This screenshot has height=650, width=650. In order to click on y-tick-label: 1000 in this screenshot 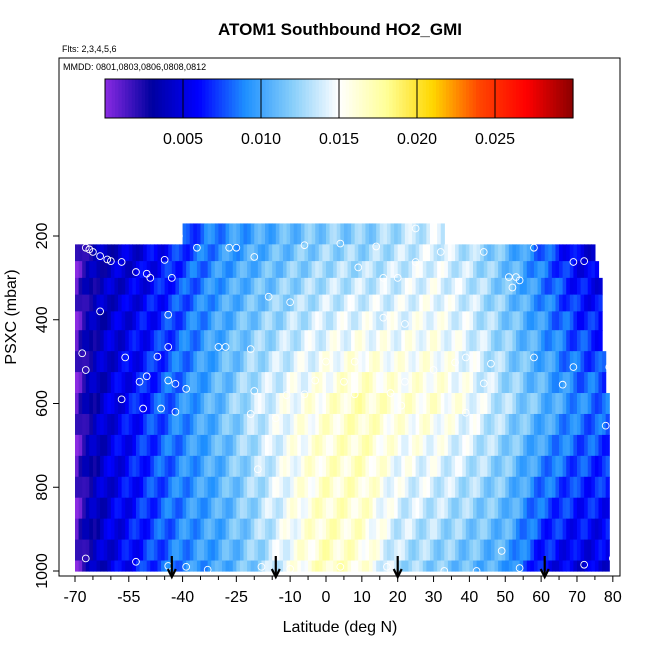, I will do `click(42, 571)`.